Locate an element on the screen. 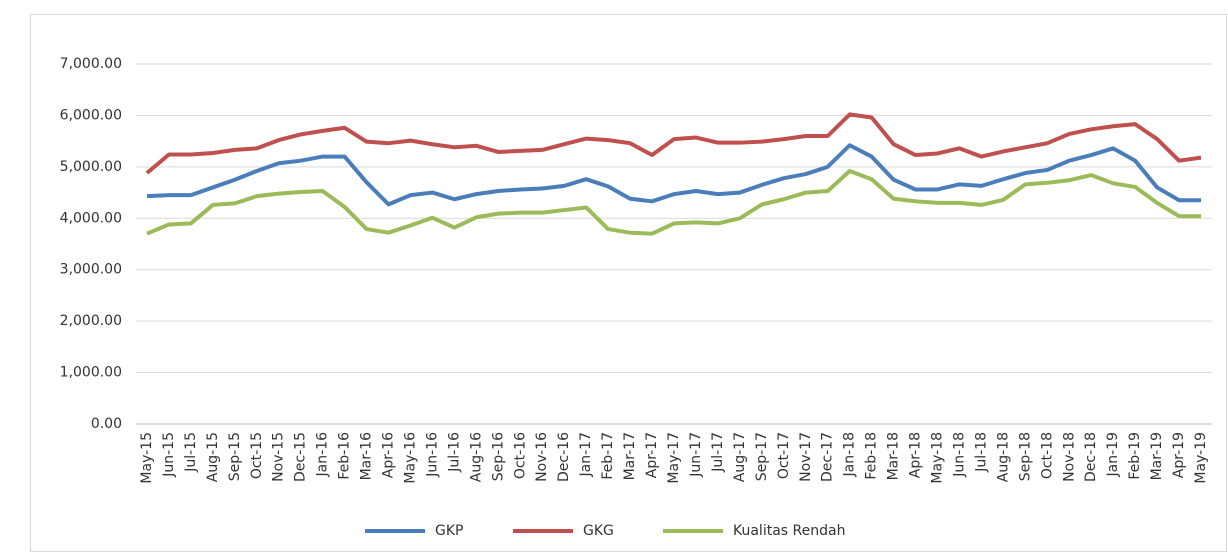 The height and width of the screenshot is (552, 1228). x-tick-label: Nov-16 is located at coordinates (542, 457).